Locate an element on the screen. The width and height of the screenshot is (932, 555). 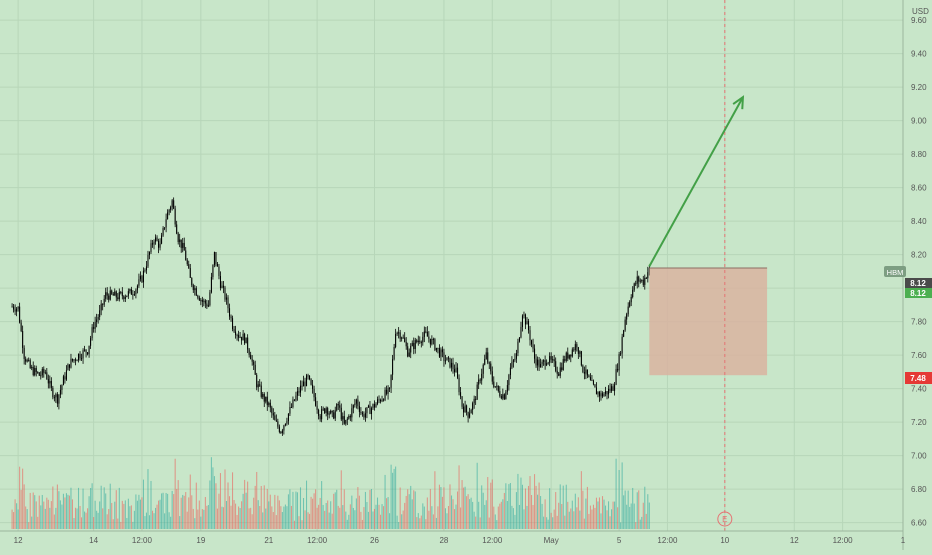
stop-loss-zone is located at coordinates (708, 322).